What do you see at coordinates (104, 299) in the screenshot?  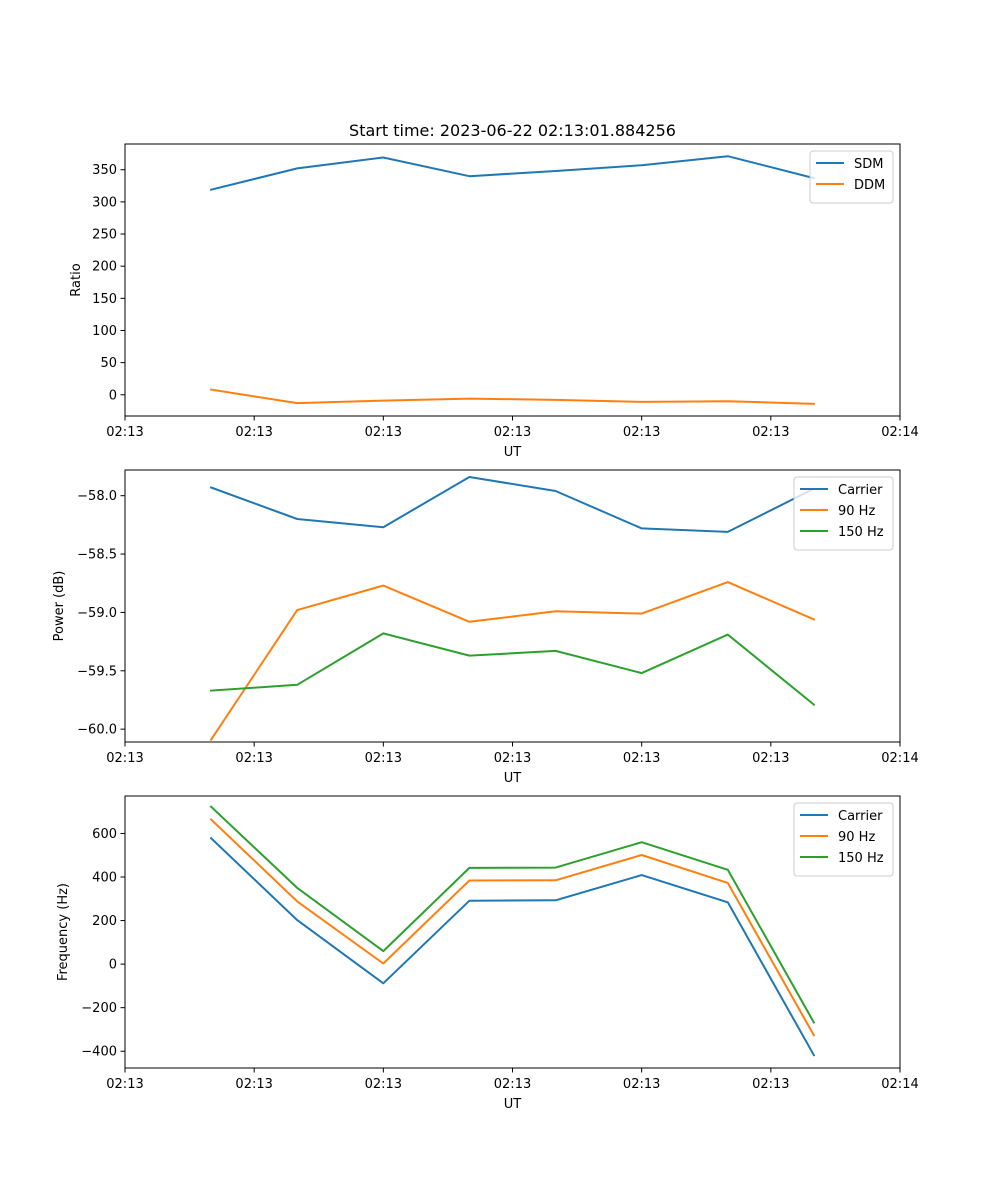 I see `y-tick-label: 150` at bounding box center [104, 299].